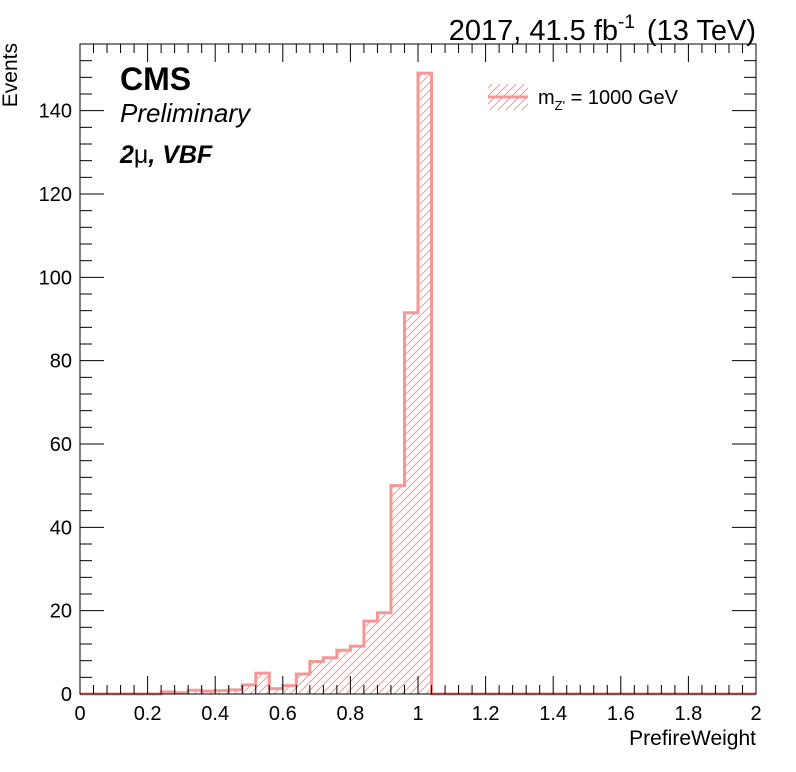 Image resolution: width=796 pixels, height=772 pixels. I want to click on y-tick-label: 40, so click(61, 528).